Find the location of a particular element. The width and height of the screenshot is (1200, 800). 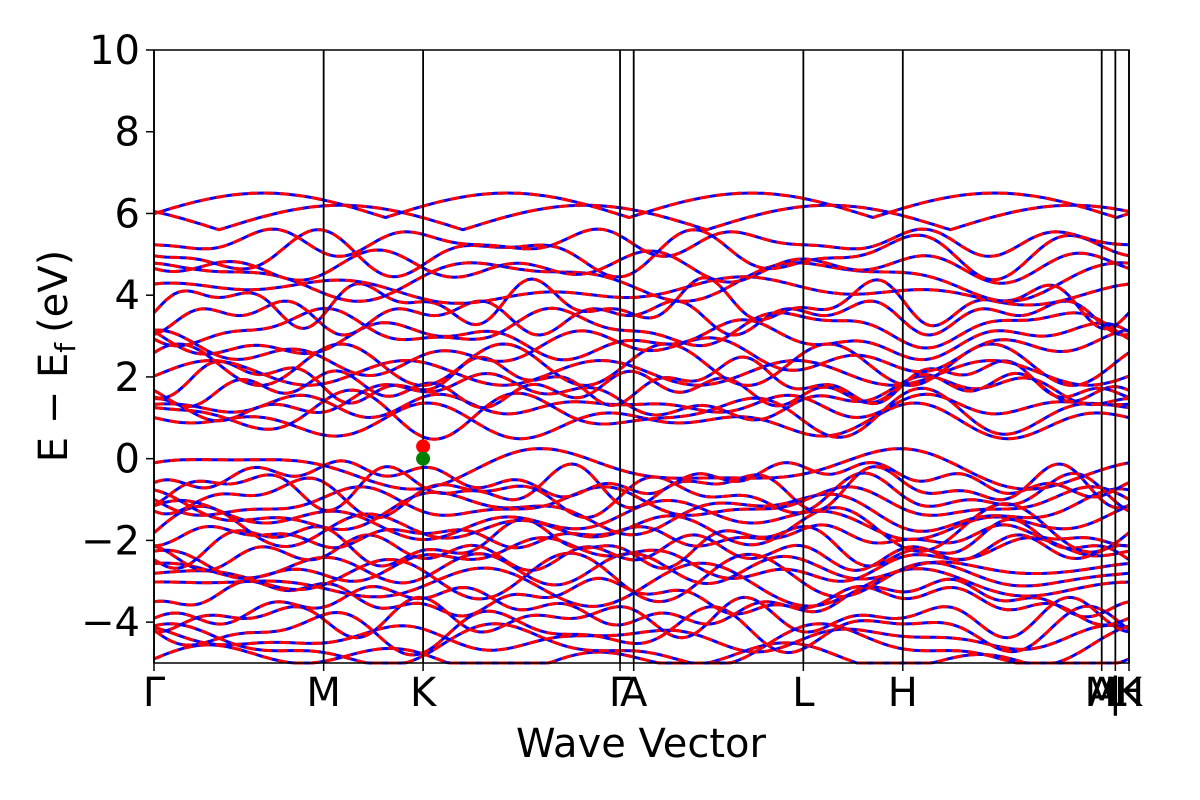

y-tick-label: 8 is located at coordinates (127, 133).